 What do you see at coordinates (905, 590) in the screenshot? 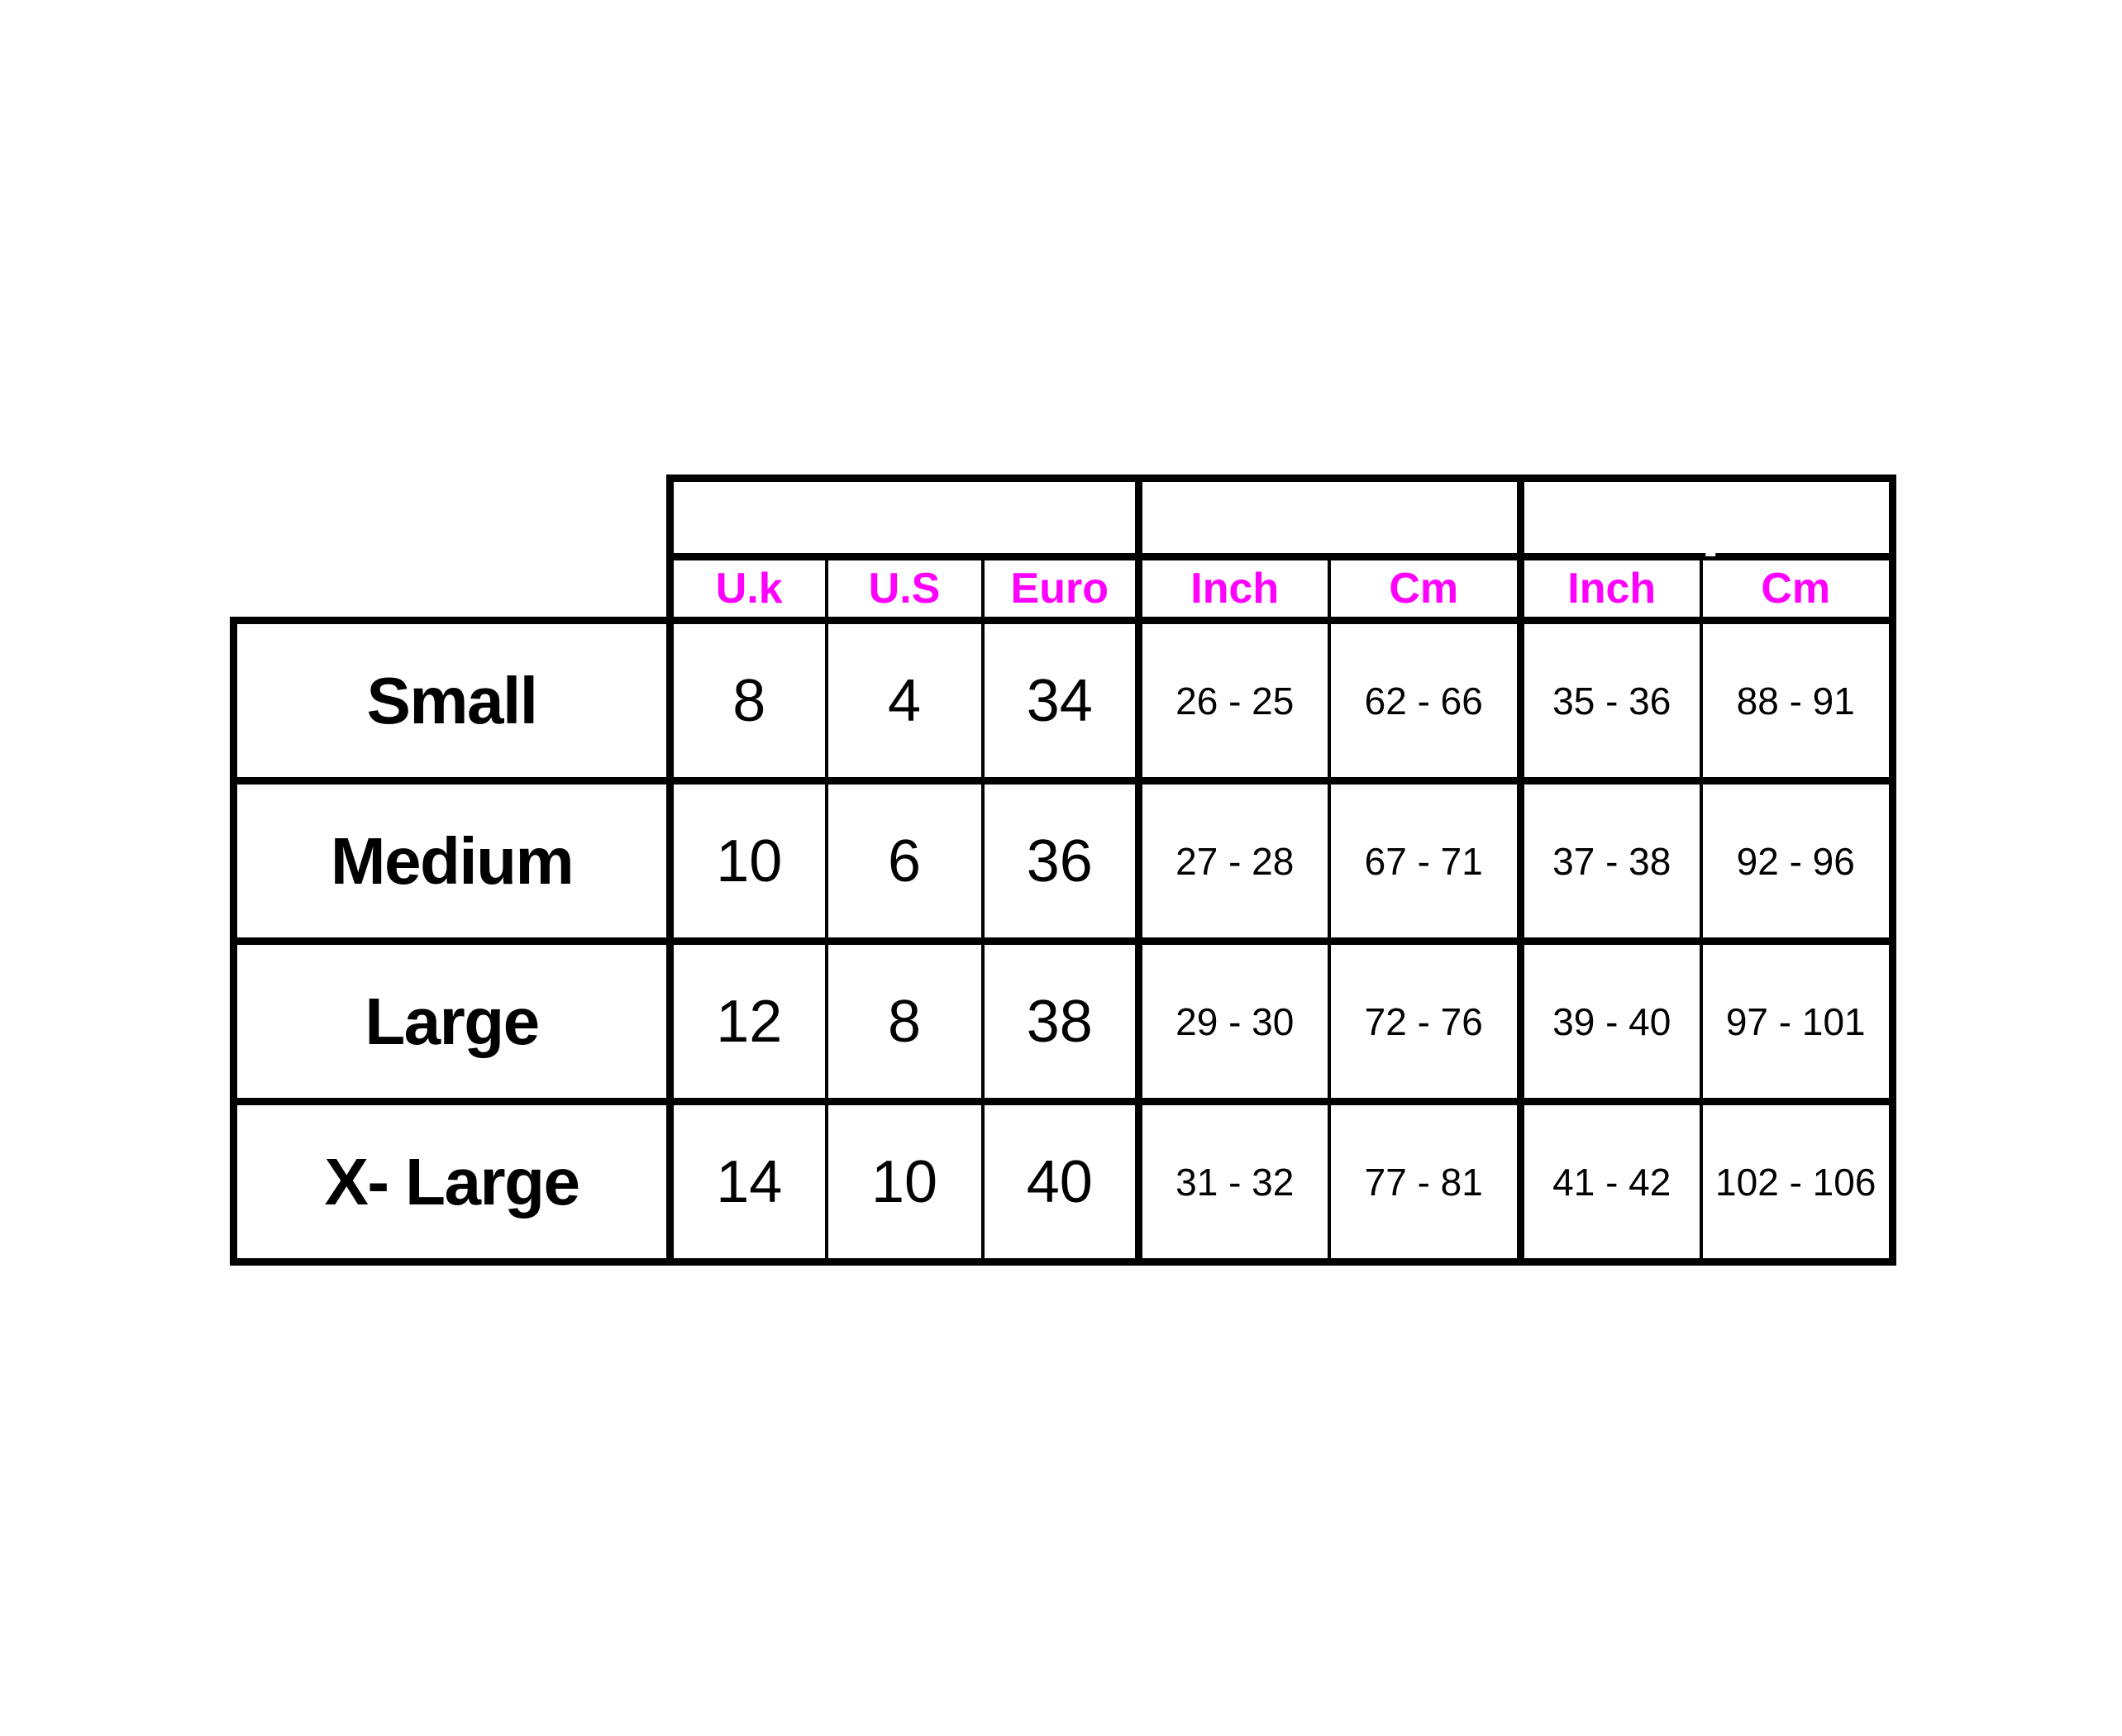
I see `unit-header-us: U.S` at bounding box center [905, 590].